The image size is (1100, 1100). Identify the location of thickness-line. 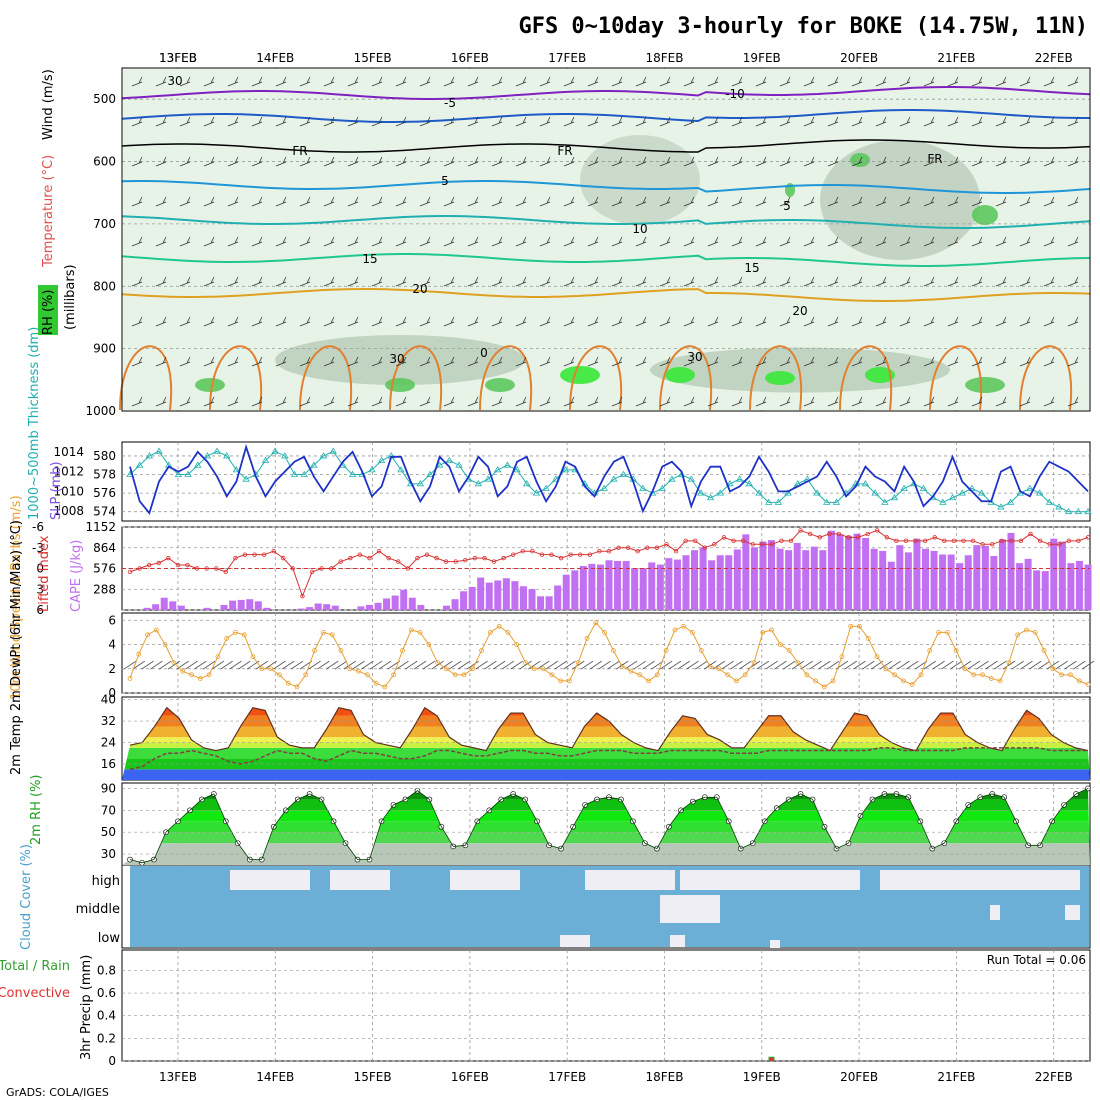
(608, 481).